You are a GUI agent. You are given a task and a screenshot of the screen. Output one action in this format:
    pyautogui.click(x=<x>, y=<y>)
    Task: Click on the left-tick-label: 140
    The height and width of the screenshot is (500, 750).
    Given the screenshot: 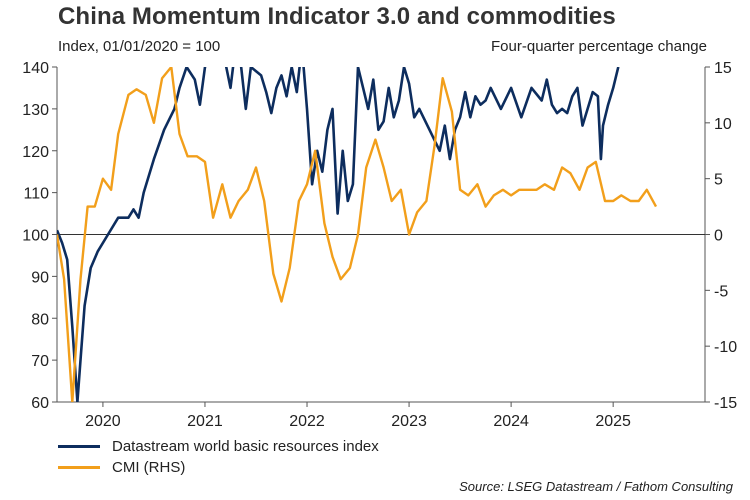 What is the action you would take?
    pyautogui.click(x=35, y=68)
    